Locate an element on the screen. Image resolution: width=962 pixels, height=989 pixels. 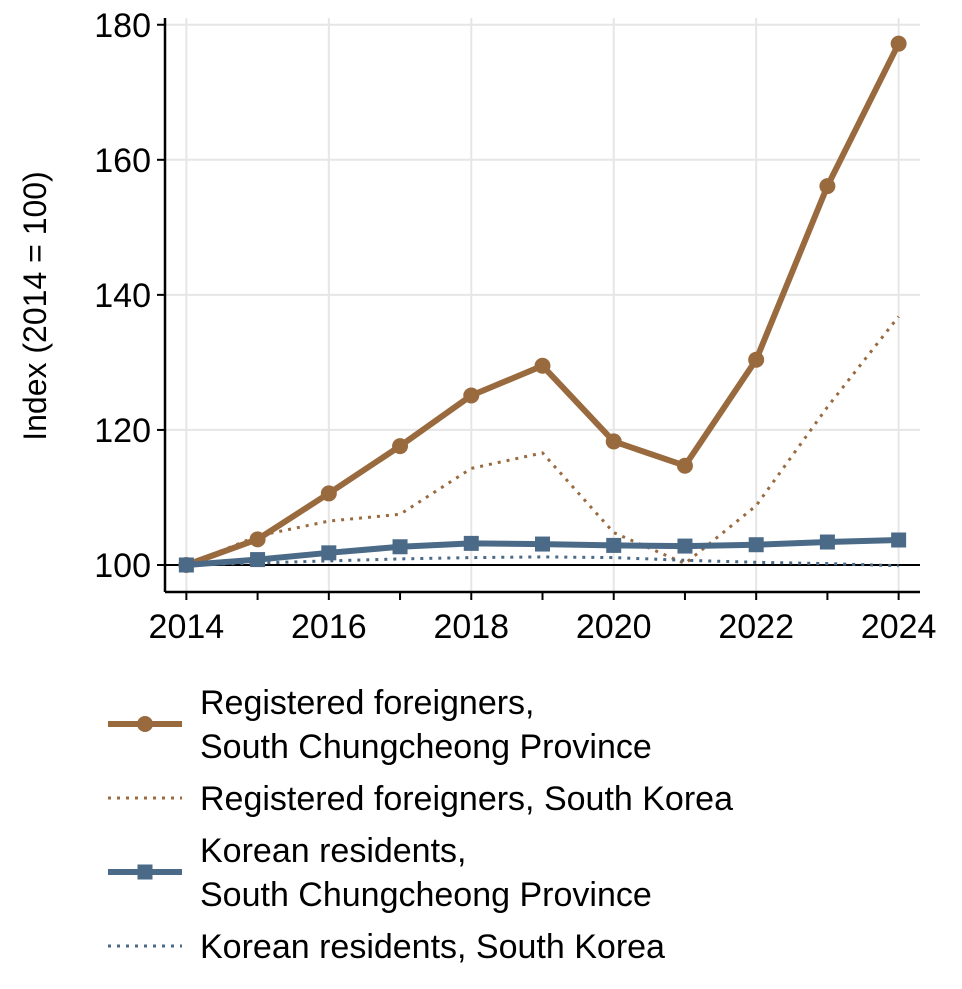
legend-label: Registered foreigners, is located at coordinates (367, 703).